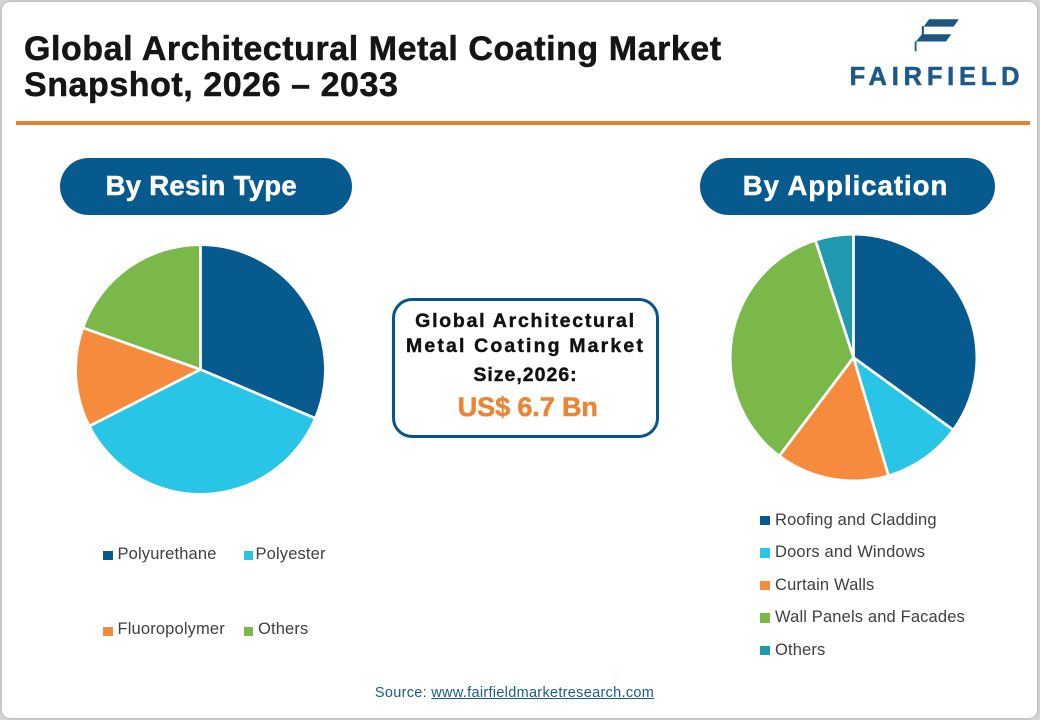 The height and width of the screenshot is (720, 1040). What do you see at coordinates (937, 76) in the screenshot?
I see `svg-text: FAIRFIELD` at bounding box center [937, 76].